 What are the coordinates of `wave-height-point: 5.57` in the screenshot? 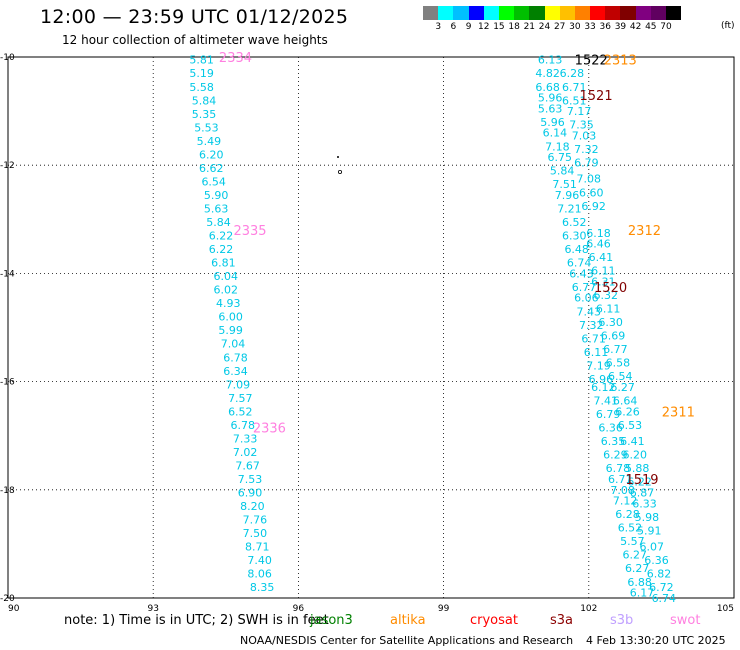 It's located at (632, 541).